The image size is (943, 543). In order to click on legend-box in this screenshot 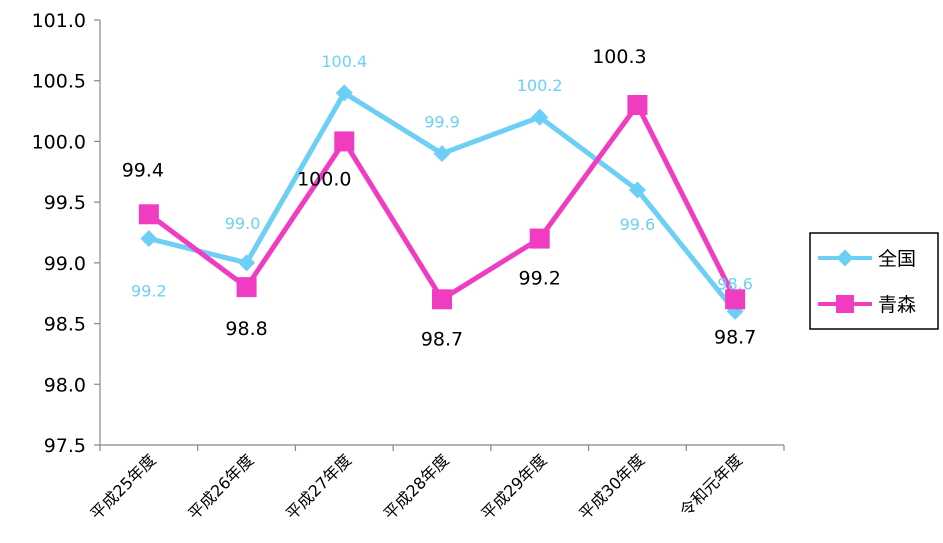, I will do `click(874, 281)`.